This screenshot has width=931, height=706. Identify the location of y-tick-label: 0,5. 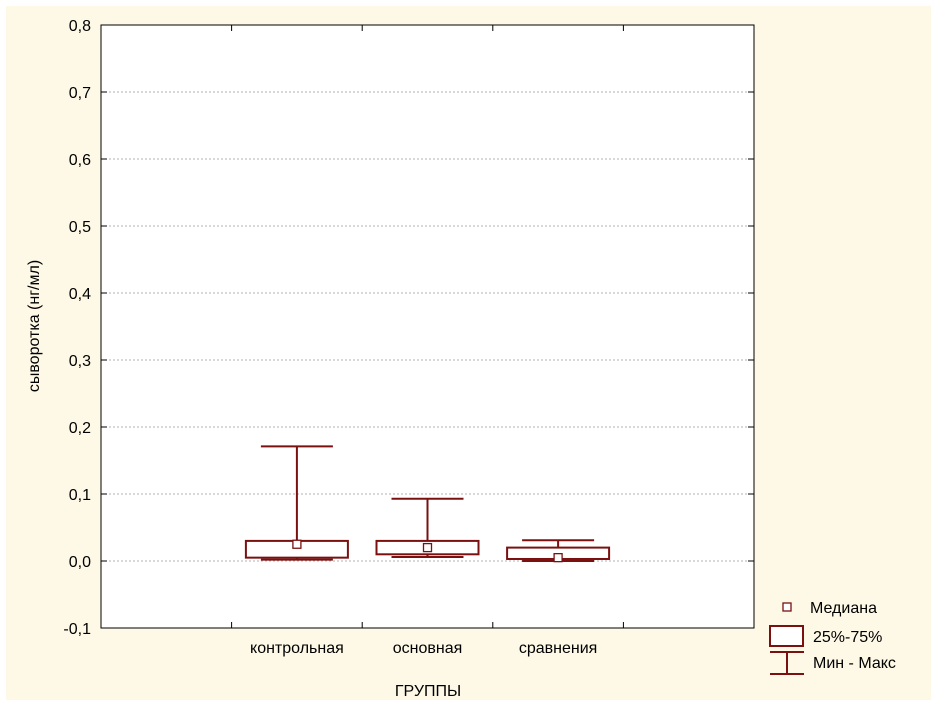
(80, 227).